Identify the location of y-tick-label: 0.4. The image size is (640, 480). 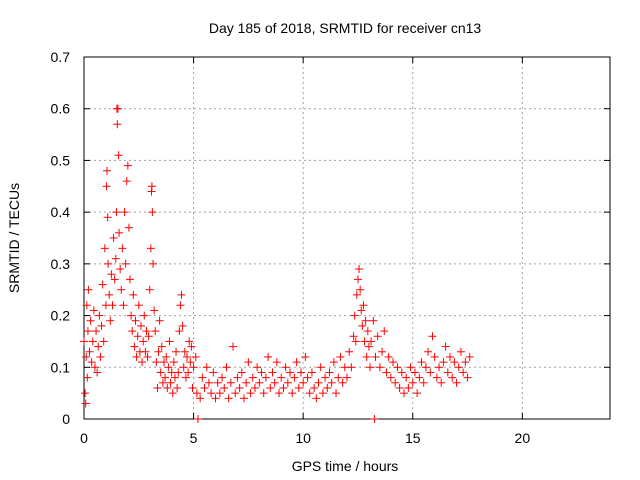
(61, 212).